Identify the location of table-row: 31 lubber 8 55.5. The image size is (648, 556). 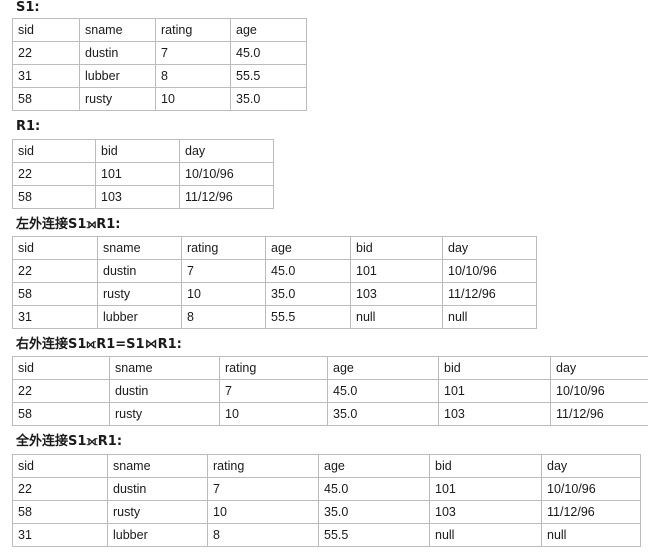
(159, 76).